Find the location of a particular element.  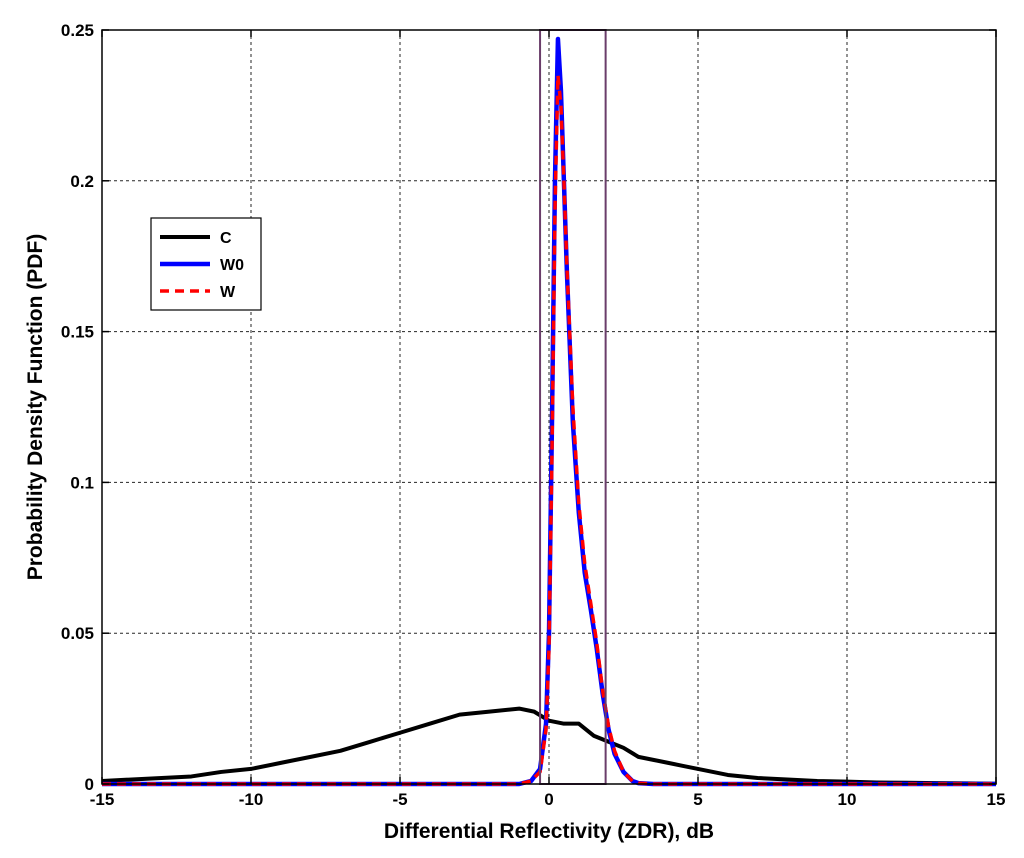

y-tick-label: 0.05 is located at coordinates (77, 633).